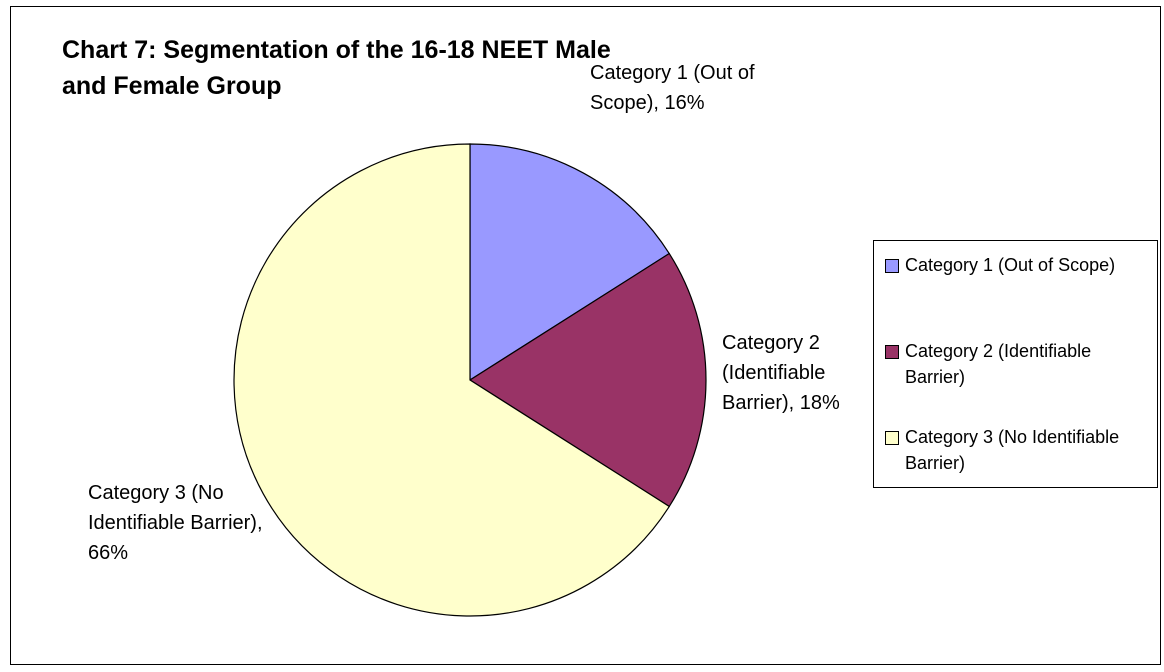 The image size is (1164, 672). What do you see at coordinates (1012, 450) in the screenshot?
I see `legend-label: Category 3 (No Identifiable Barrier)` at bounding box center [1012, 450].